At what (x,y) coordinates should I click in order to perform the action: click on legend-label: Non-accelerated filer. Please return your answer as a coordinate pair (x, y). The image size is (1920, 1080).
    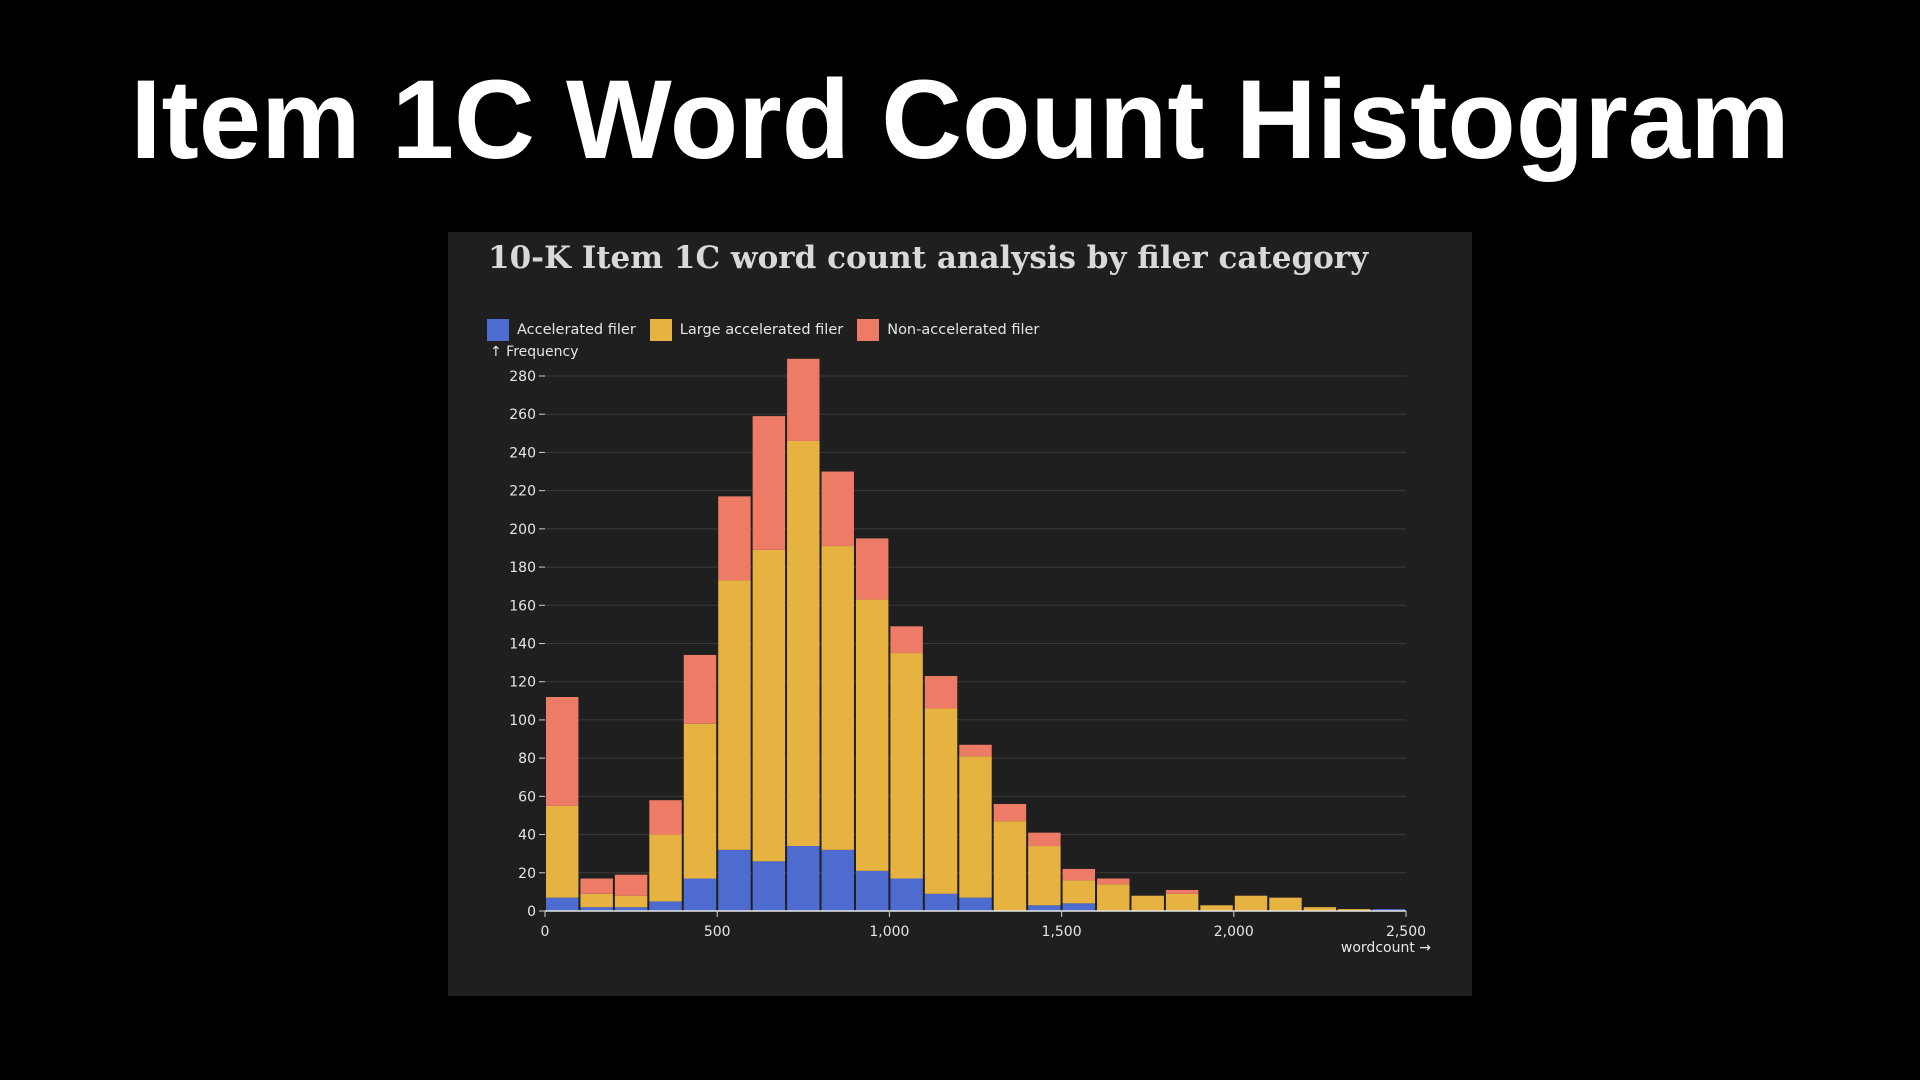
    Looking at the image, I should click on (963, 330).